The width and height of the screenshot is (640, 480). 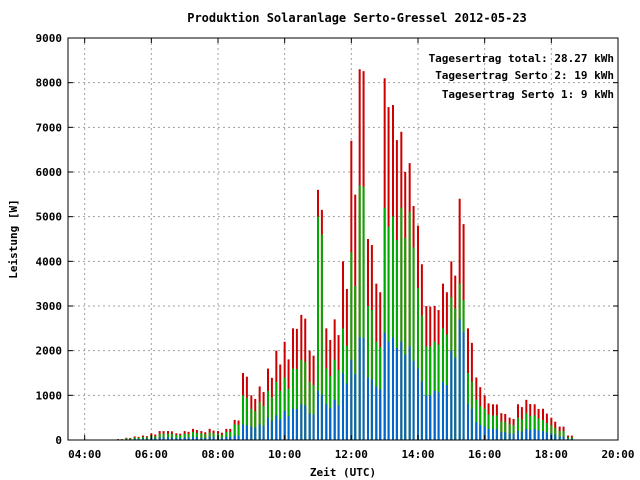 I want to click on y-tick-label: 2000, so click(x=49, y=351).